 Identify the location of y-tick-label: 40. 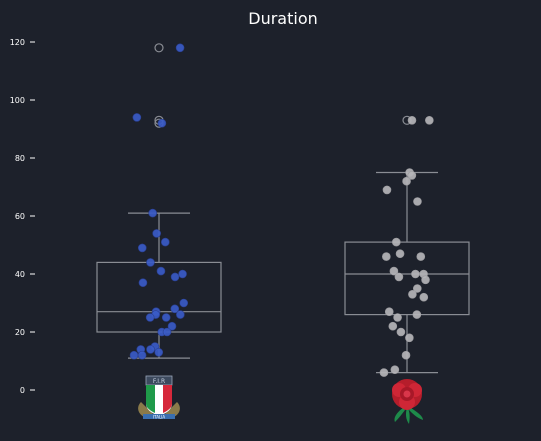
(20, 274).